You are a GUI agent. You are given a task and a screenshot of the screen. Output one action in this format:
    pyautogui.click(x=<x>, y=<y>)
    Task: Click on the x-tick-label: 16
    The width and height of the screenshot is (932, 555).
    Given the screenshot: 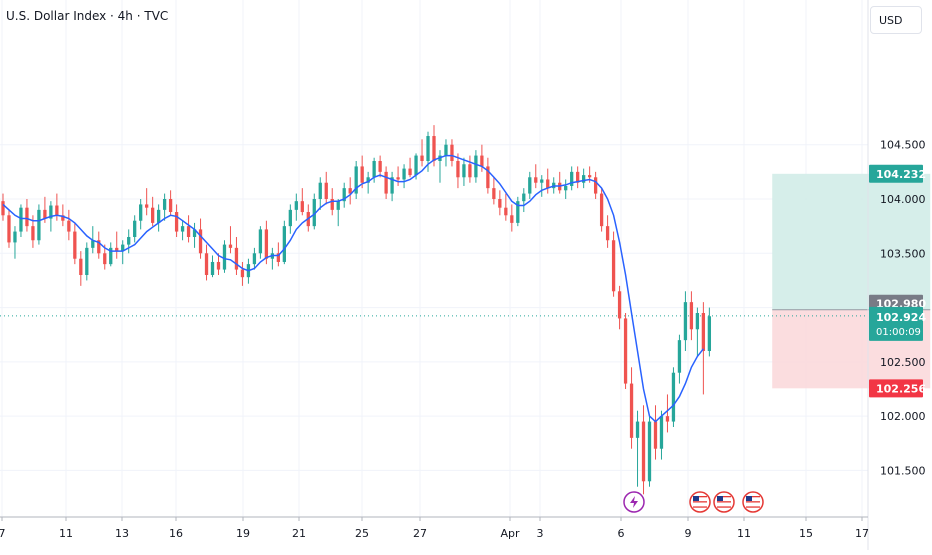 What is the action you would take?
    pyautogui.click(x=176, y=533)
    